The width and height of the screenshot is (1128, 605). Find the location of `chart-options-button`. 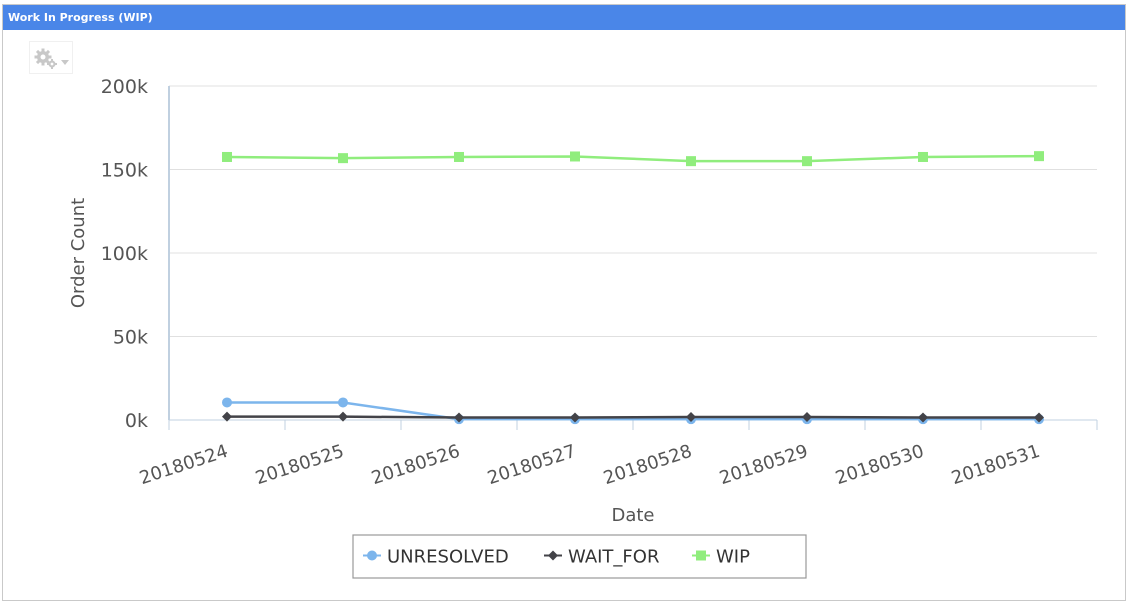

chart-options-button is located at coordinates (51, 57).